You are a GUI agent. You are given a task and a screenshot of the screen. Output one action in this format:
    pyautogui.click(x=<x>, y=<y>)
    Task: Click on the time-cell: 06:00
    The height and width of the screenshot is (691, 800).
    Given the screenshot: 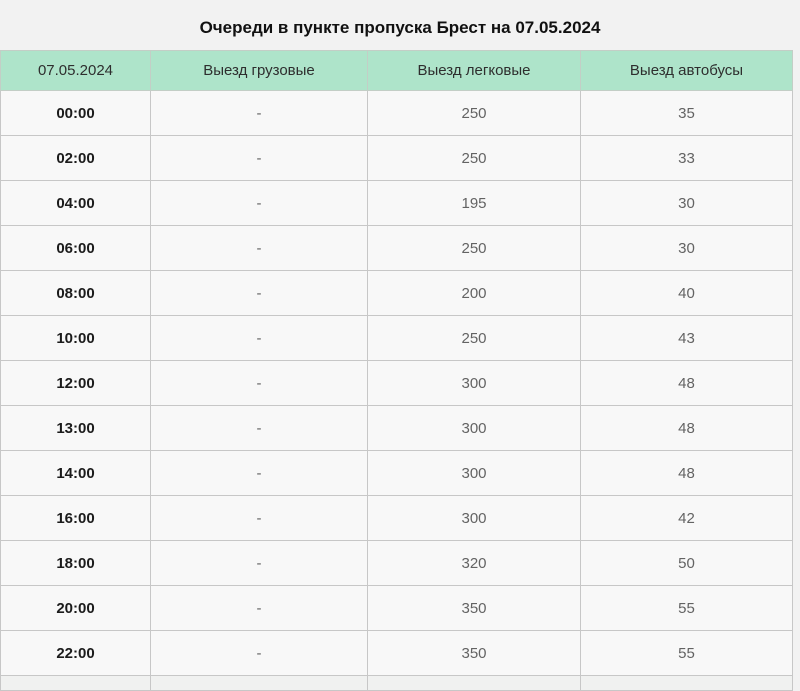 What is the action you would take?
    pyautogui.click(x=75, y=248)
    